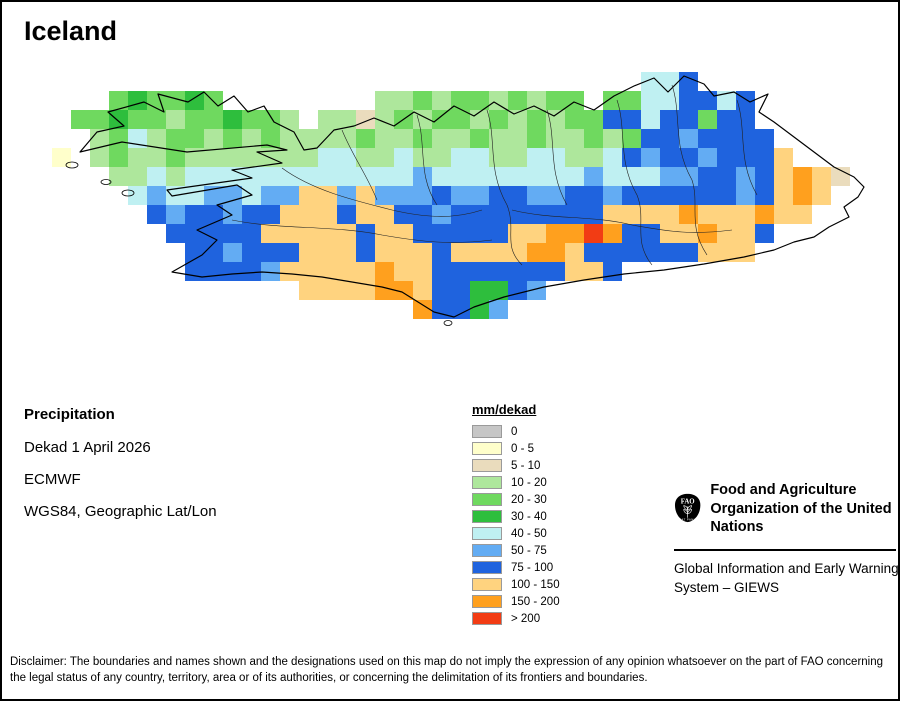 The height and width of the screenshot is (701, 900). Describe the element at coordinates (120, 511) in the screenshot. I see `info-line-projection: WGS84, Geographic Lat/Lon` at that location.